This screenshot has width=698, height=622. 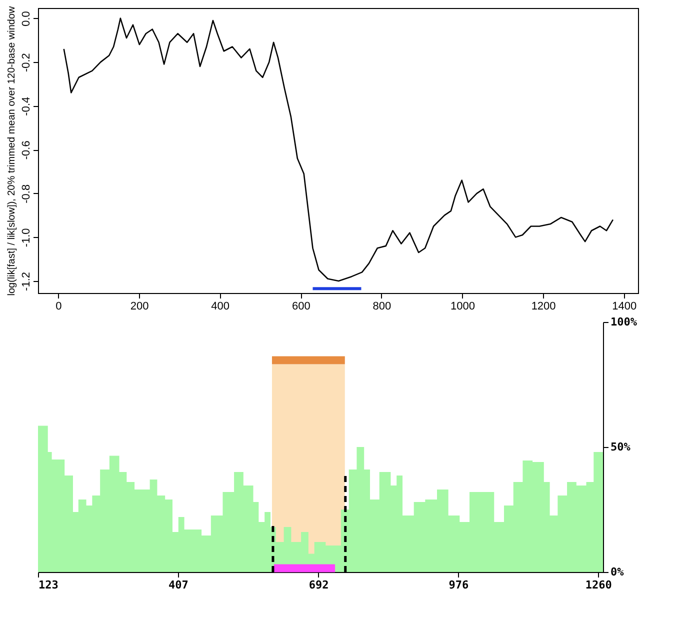 What do you see at coordinates (220, 306) in the screenshot?
I see `x-tick-label: 400` at bounding box center [220, 306].